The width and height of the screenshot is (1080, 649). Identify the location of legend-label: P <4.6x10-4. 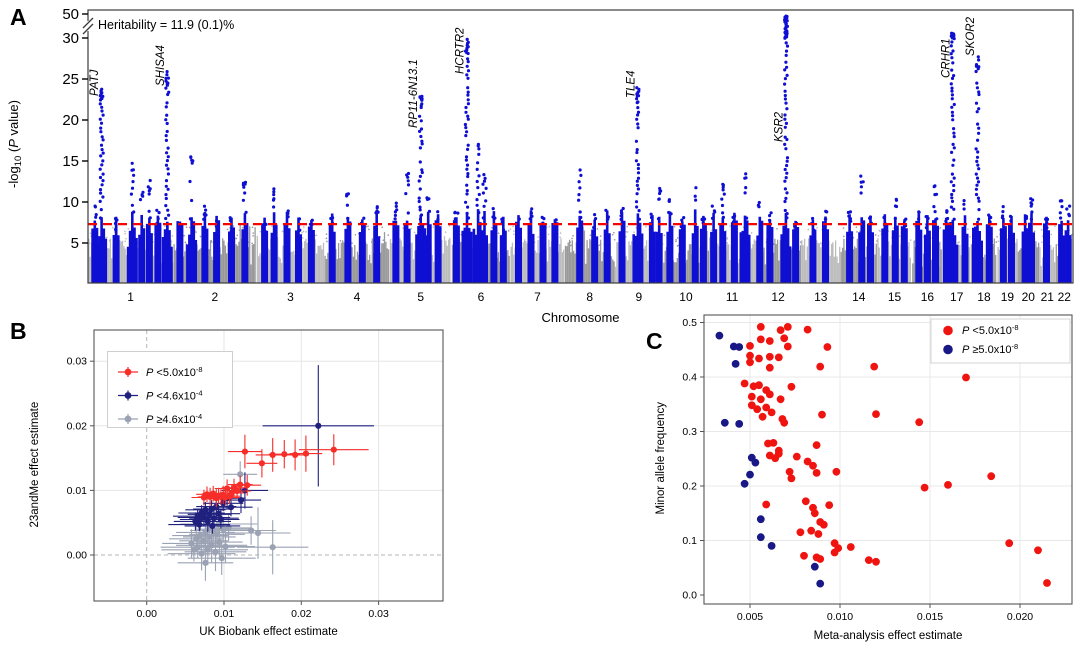
(174, 396).